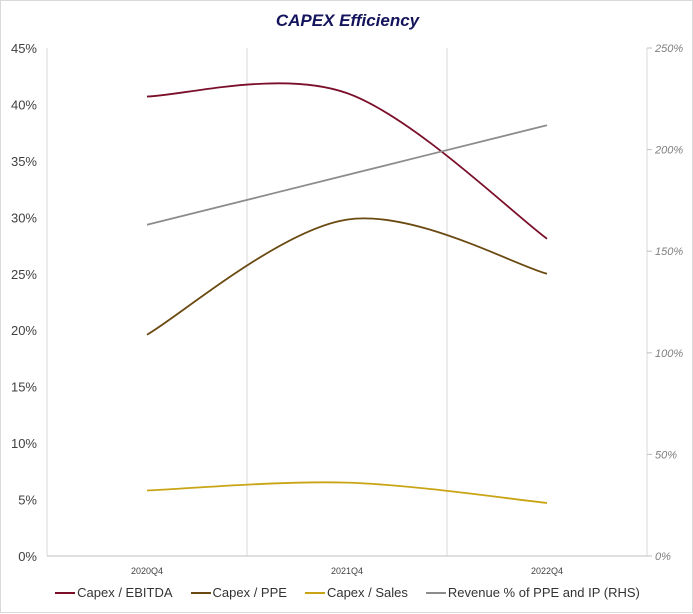 The image size is (693, 614). Describe the element at coordinates (669, 354) in the screenshot. I see `y-right-tick-label: 100%` at that location.